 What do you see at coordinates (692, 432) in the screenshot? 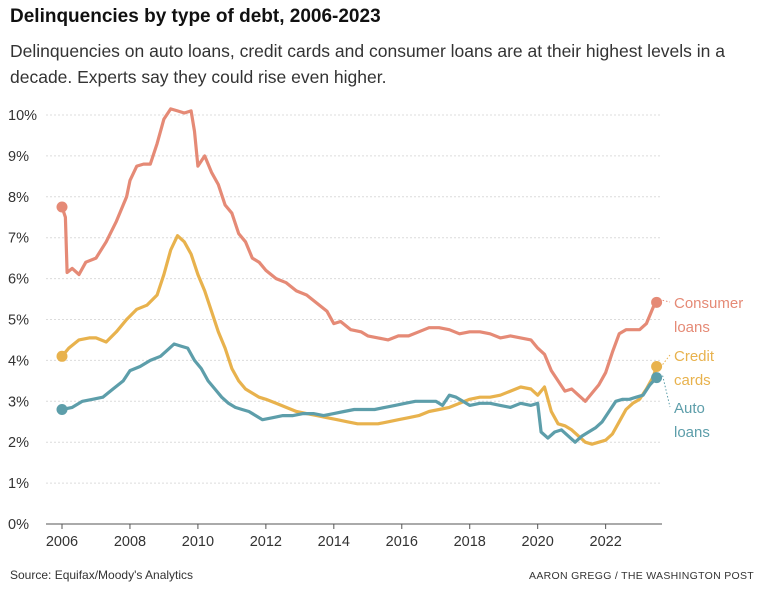
I see `auto-loans-series-label: loans` at bounding box center [692, 432].